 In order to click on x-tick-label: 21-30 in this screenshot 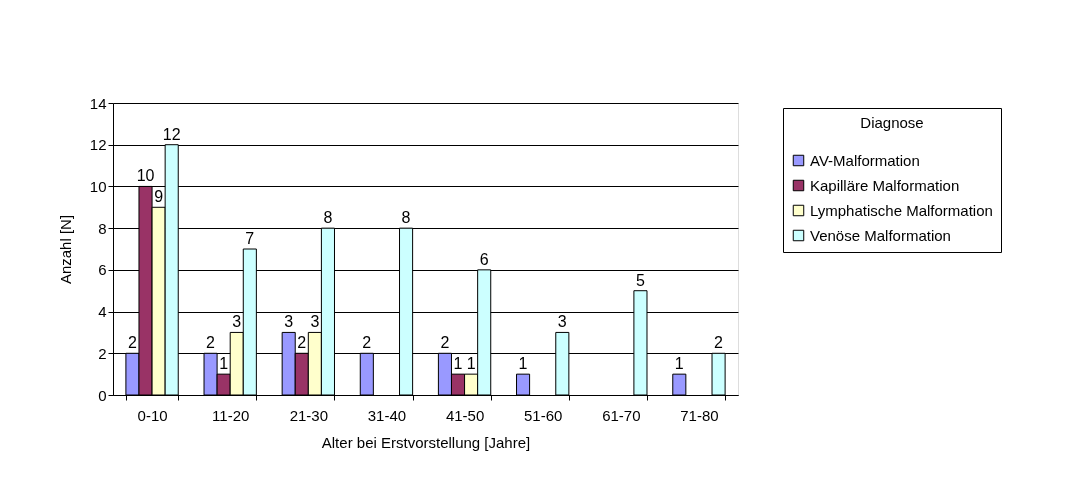, I will do `click(308, 415)`.